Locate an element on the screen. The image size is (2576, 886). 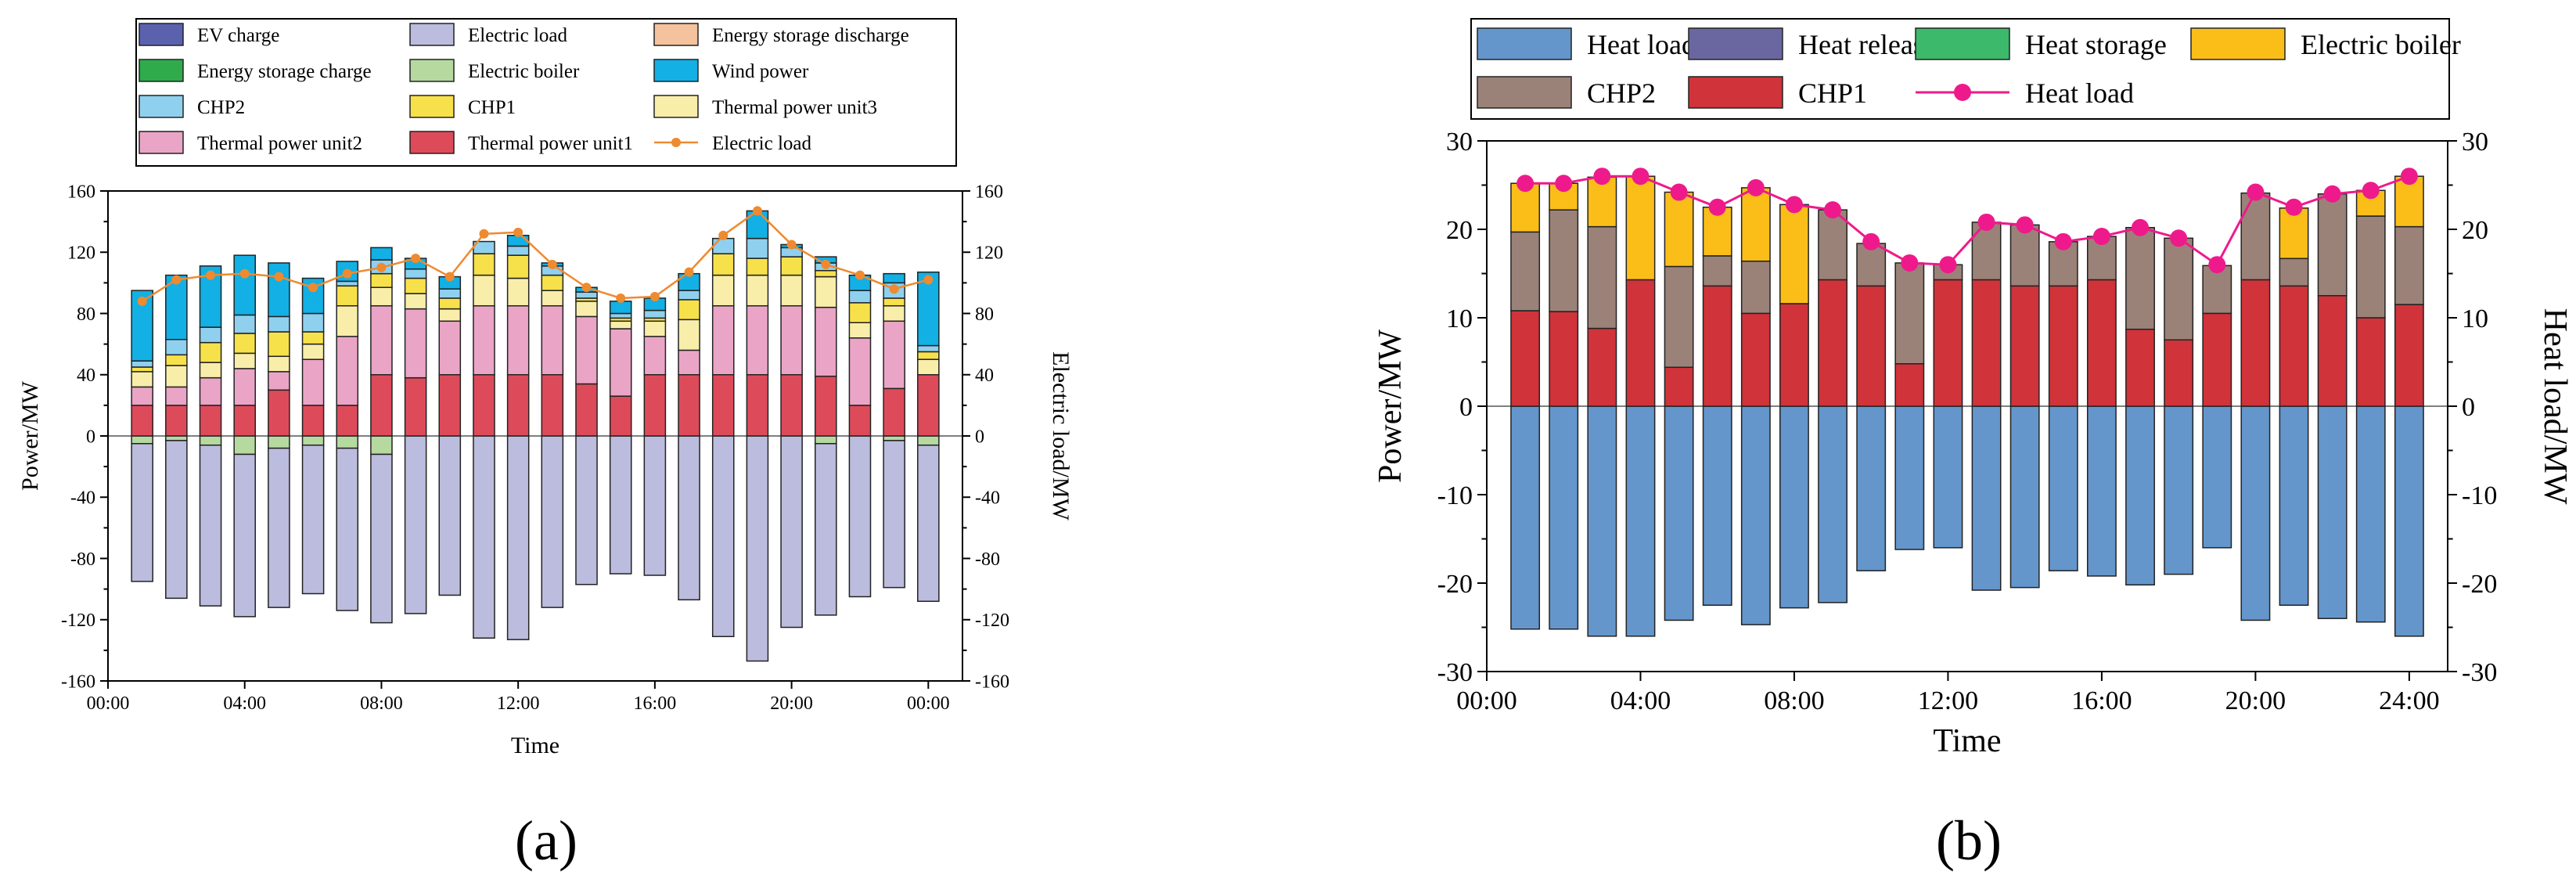
chart-a-legend-swatch-thermal-power-unit1 is located at coordinates (432, 143).